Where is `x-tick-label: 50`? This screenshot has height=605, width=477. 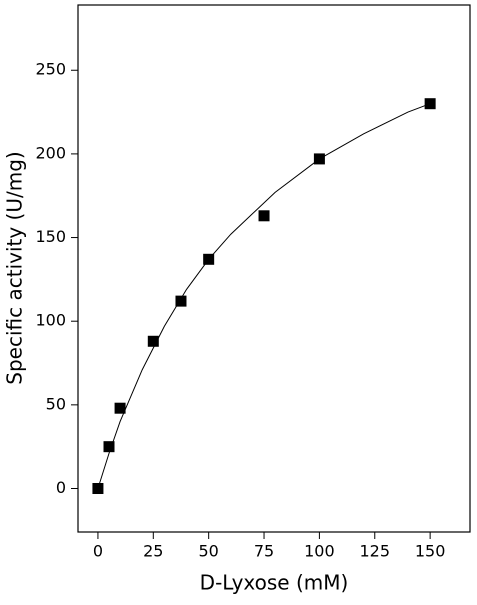
x-tick-label: 50 is located at coordinates (208, 551).